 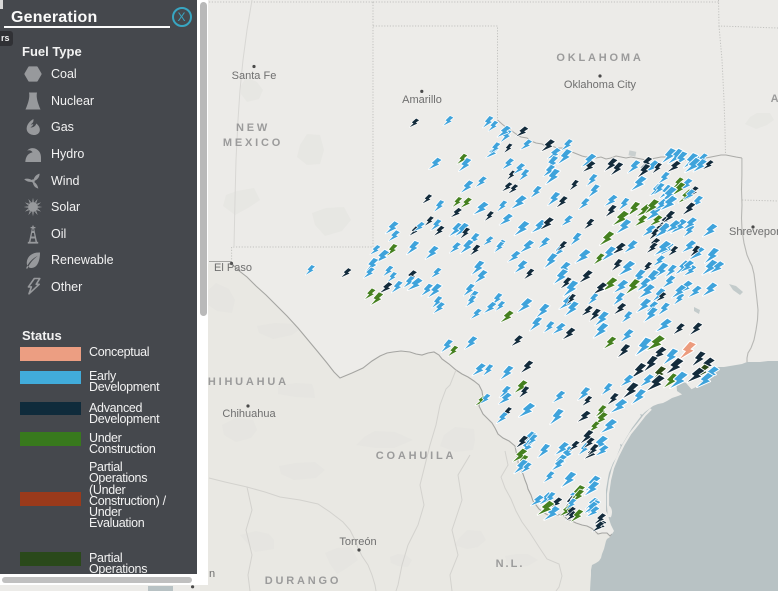 I want to click on svg-text: OKLAHOMA, so click(x=599, y=58).